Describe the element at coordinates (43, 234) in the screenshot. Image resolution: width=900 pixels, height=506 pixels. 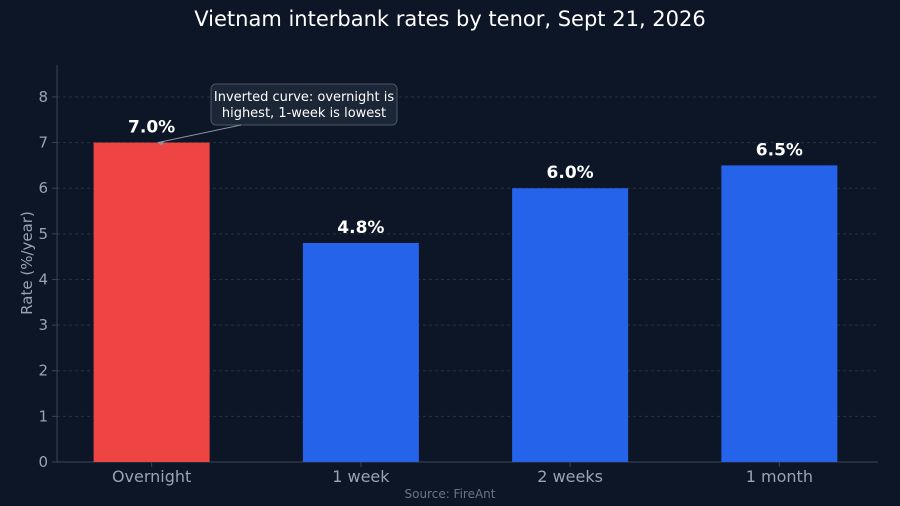
I see `y-tick-label: 5` at that location.